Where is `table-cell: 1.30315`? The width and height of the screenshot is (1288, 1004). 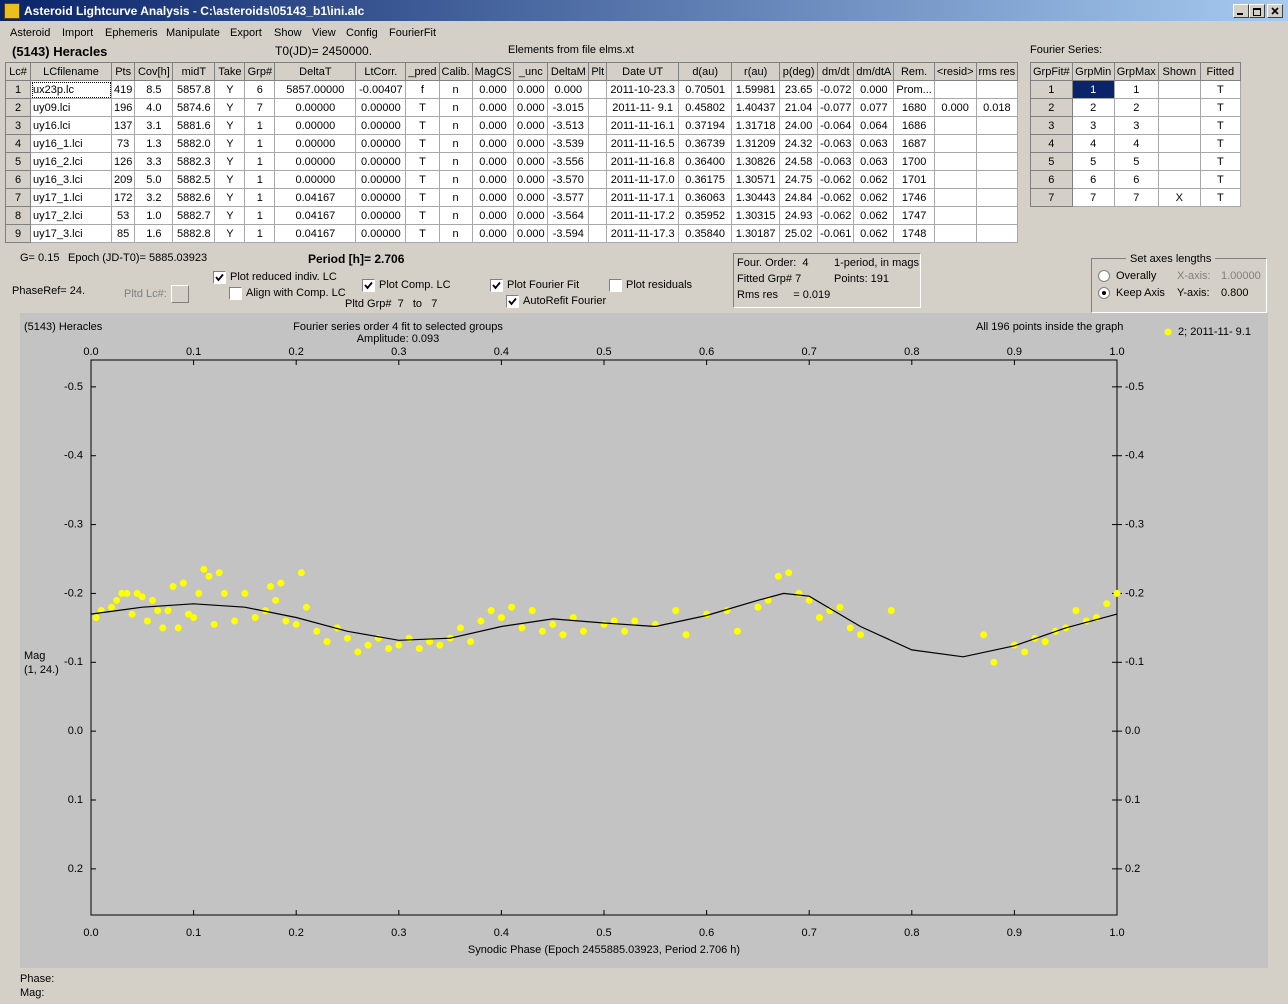 table-cell: 1.30315 is located at coordinates (756, 215).